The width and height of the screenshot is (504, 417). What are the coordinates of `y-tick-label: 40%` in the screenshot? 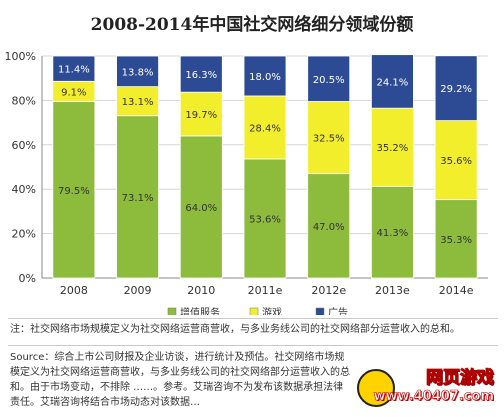 It's located at (24, 189).